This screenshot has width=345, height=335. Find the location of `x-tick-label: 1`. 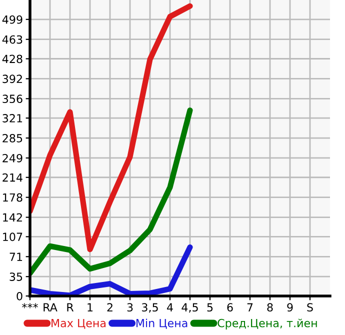

x-tick-label: 1 is located at coordinates (90, 307).